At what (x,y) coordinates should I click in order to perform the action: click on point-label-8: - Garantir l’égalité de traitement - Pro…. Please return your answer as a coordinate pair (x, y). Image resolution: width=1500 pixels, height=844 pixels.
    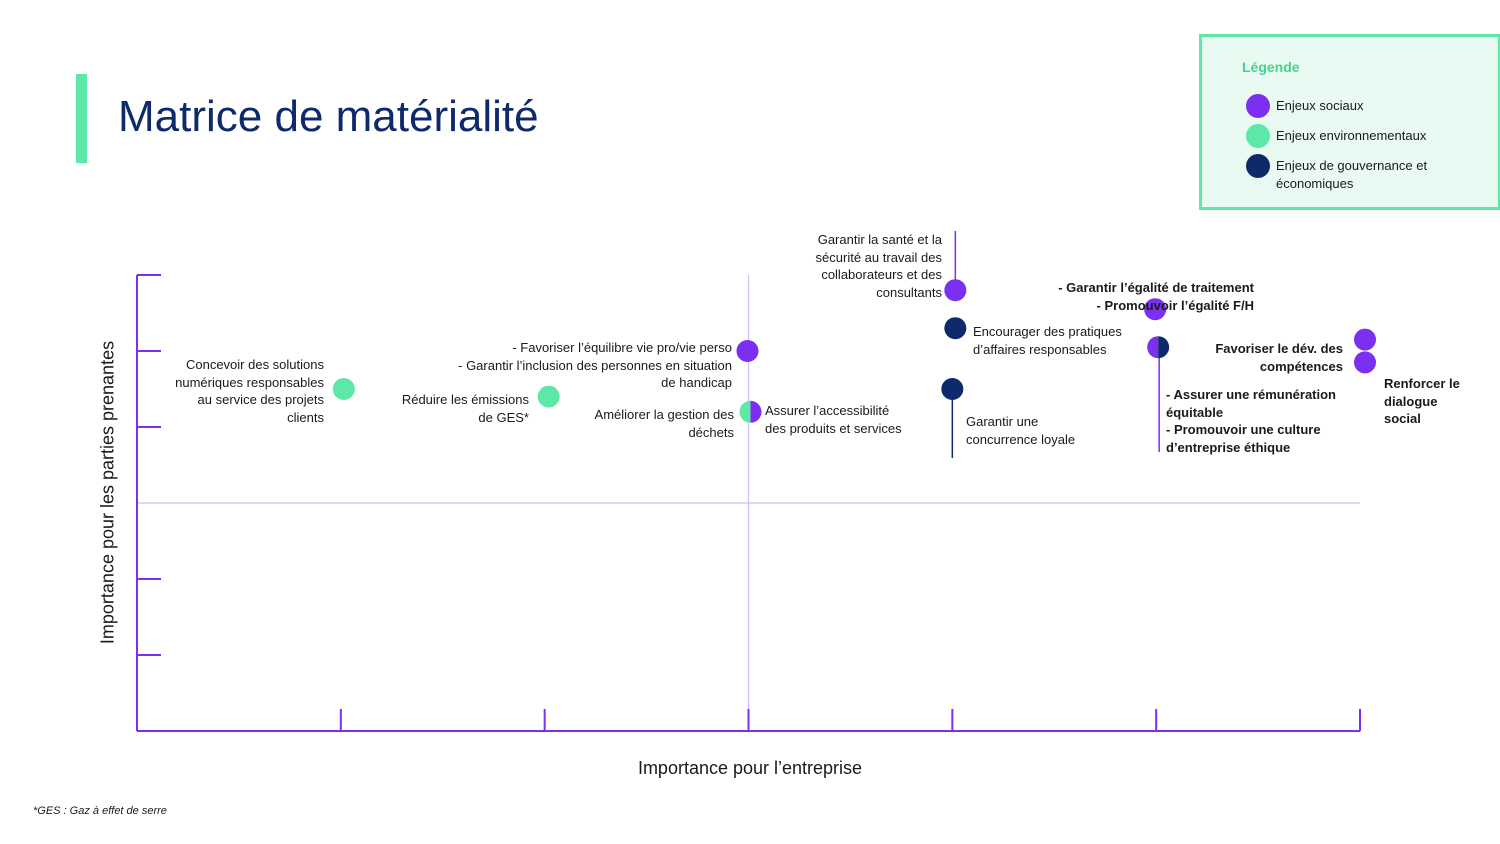
    Looking at the image, I should click on (1156, 296).